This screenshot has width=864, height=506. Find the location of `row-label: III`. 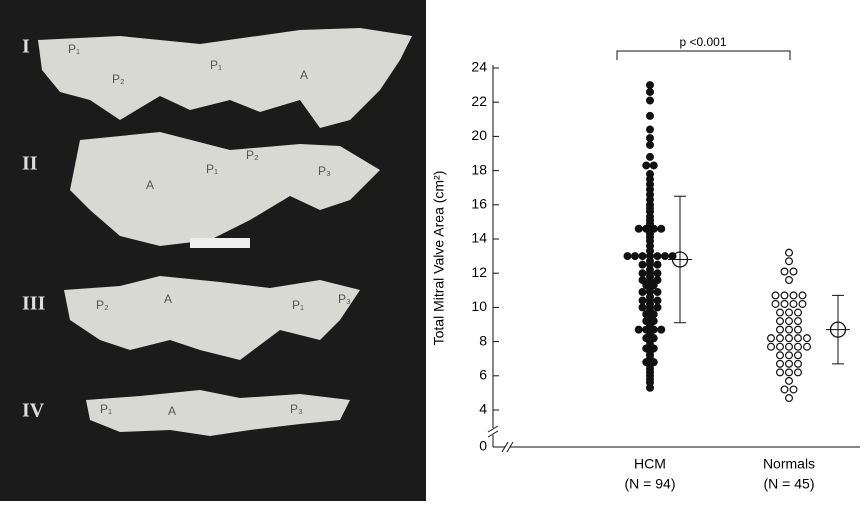

row-label: III is located at coordinates (34, 304).